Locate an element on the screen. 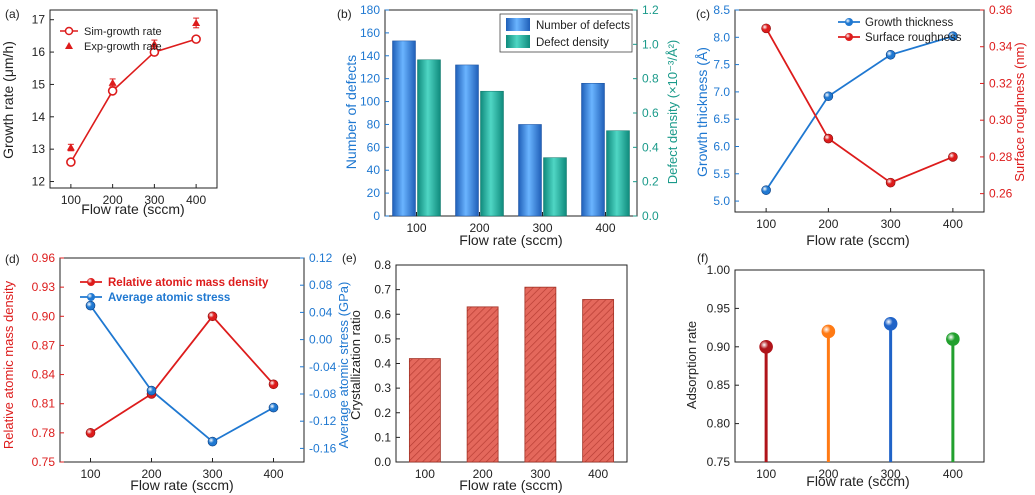 The image size is (1035, 495). y-right-tick-label: -0.08 is located at coordinates (323, 394).